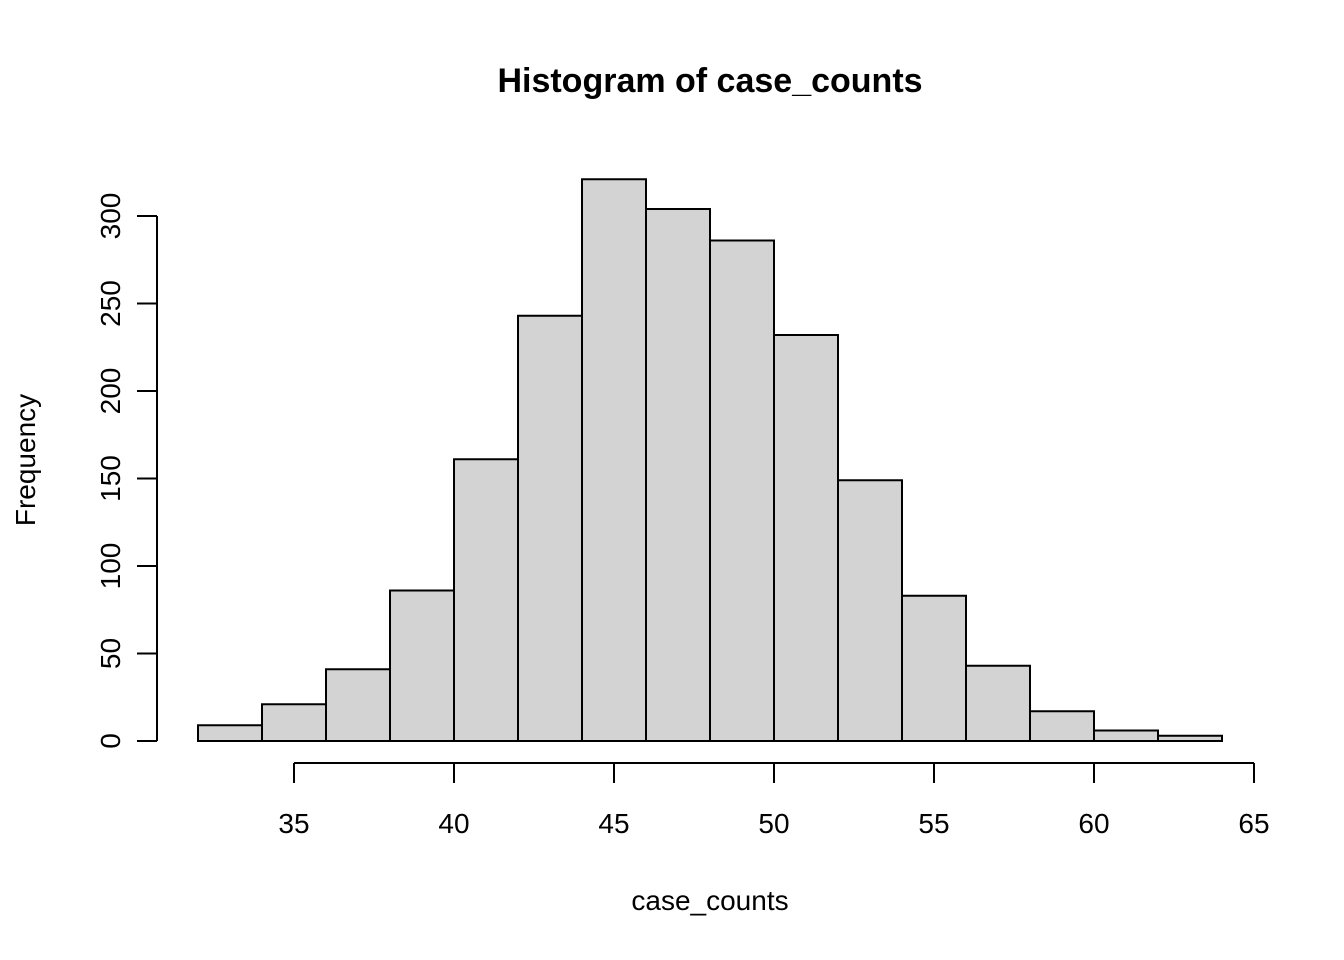  What do you see at coordinates (110, 391) in the screenshot?
I see `y-tick-label-4: 200` at bounding box center [110, 391].